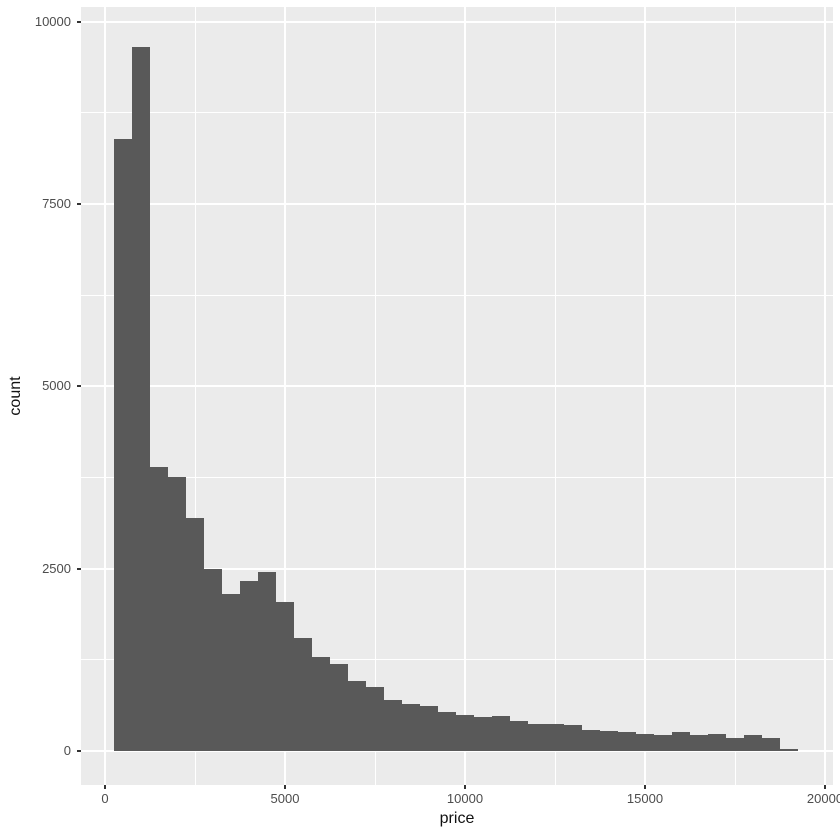 The height and width of the screenshot is (840, 840). Describe the element at coordinates (56, 203) in the screenshot. I see `y-tick-label: 7500` at that location.